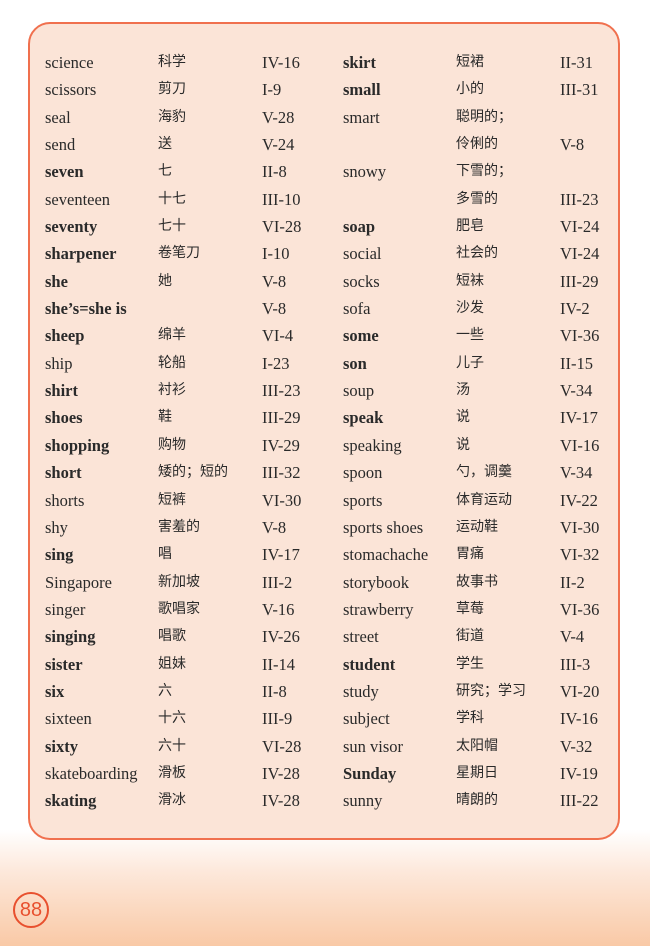 Image resolution: width=650 pixels, height=946 pixels. What do you see at coordinates (477, 772) in the screenshot?
I see `chinese-meaning: 星期日` at bounding box center [477, 772].